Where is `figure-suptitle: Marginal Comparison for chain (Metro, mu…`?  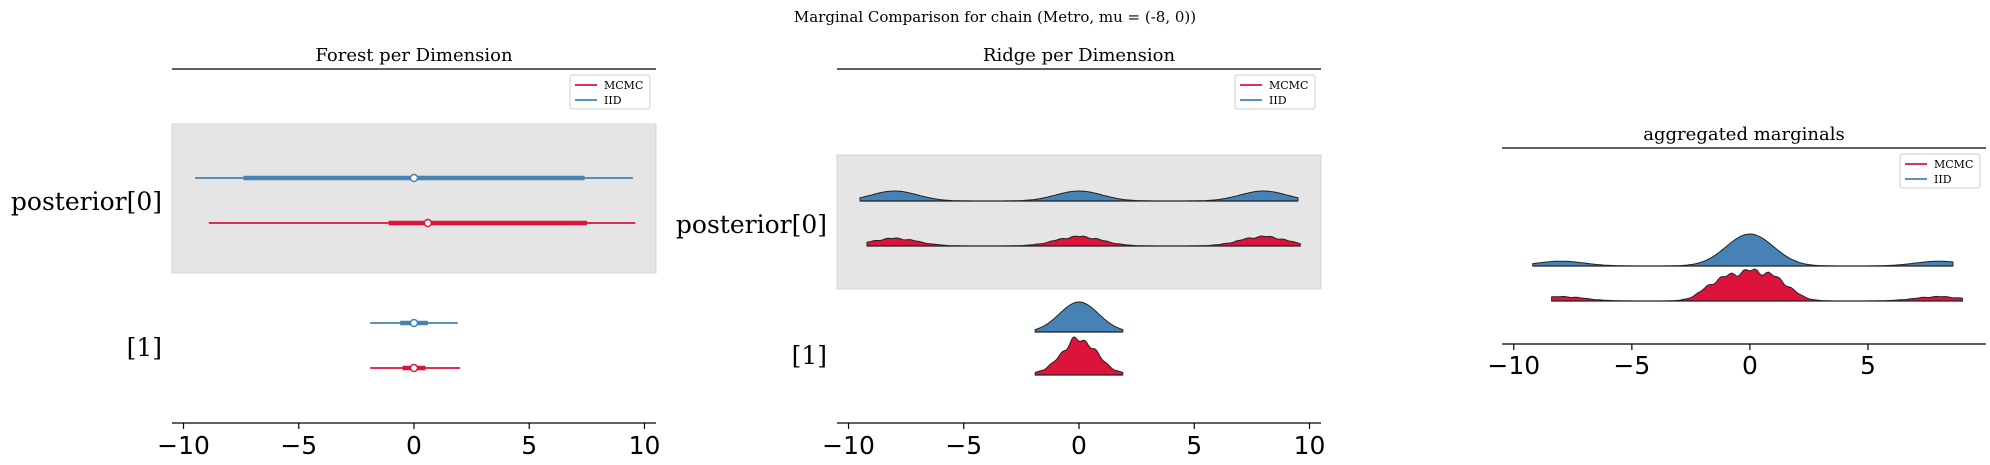 figure-suptitle: Marginal Comparison for chain (Metro, mu… is located at coordinates (995, 17).